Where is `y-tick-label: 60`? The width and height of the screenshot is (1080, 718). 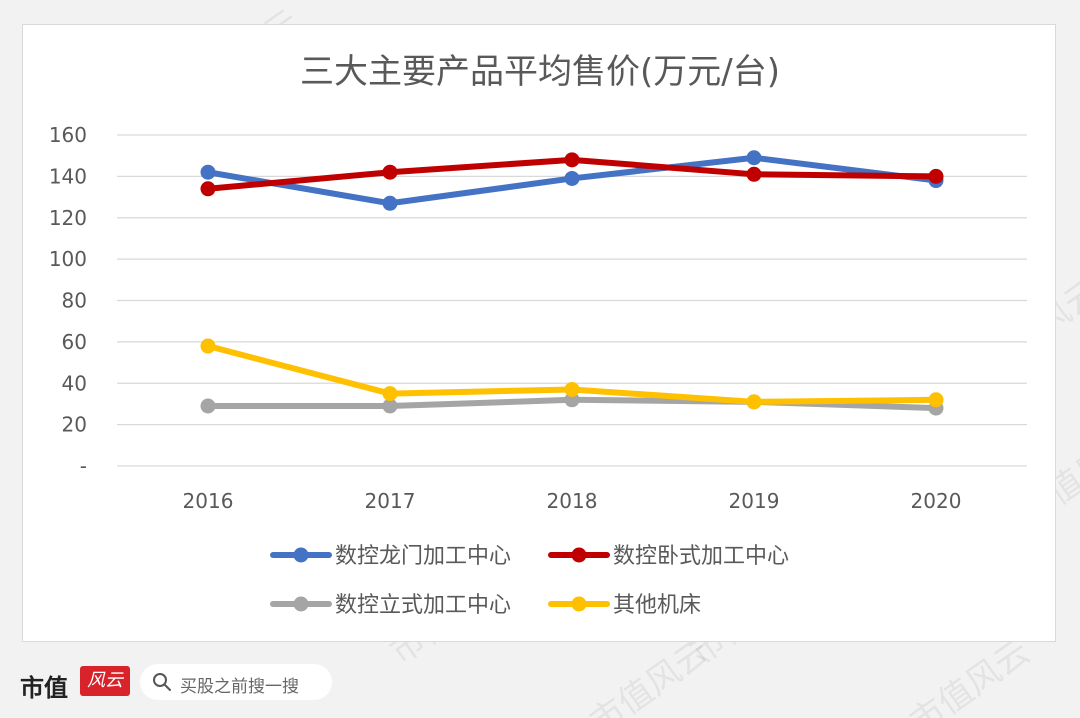 y-tick-label: 60 is located at coordinates (74, 342).